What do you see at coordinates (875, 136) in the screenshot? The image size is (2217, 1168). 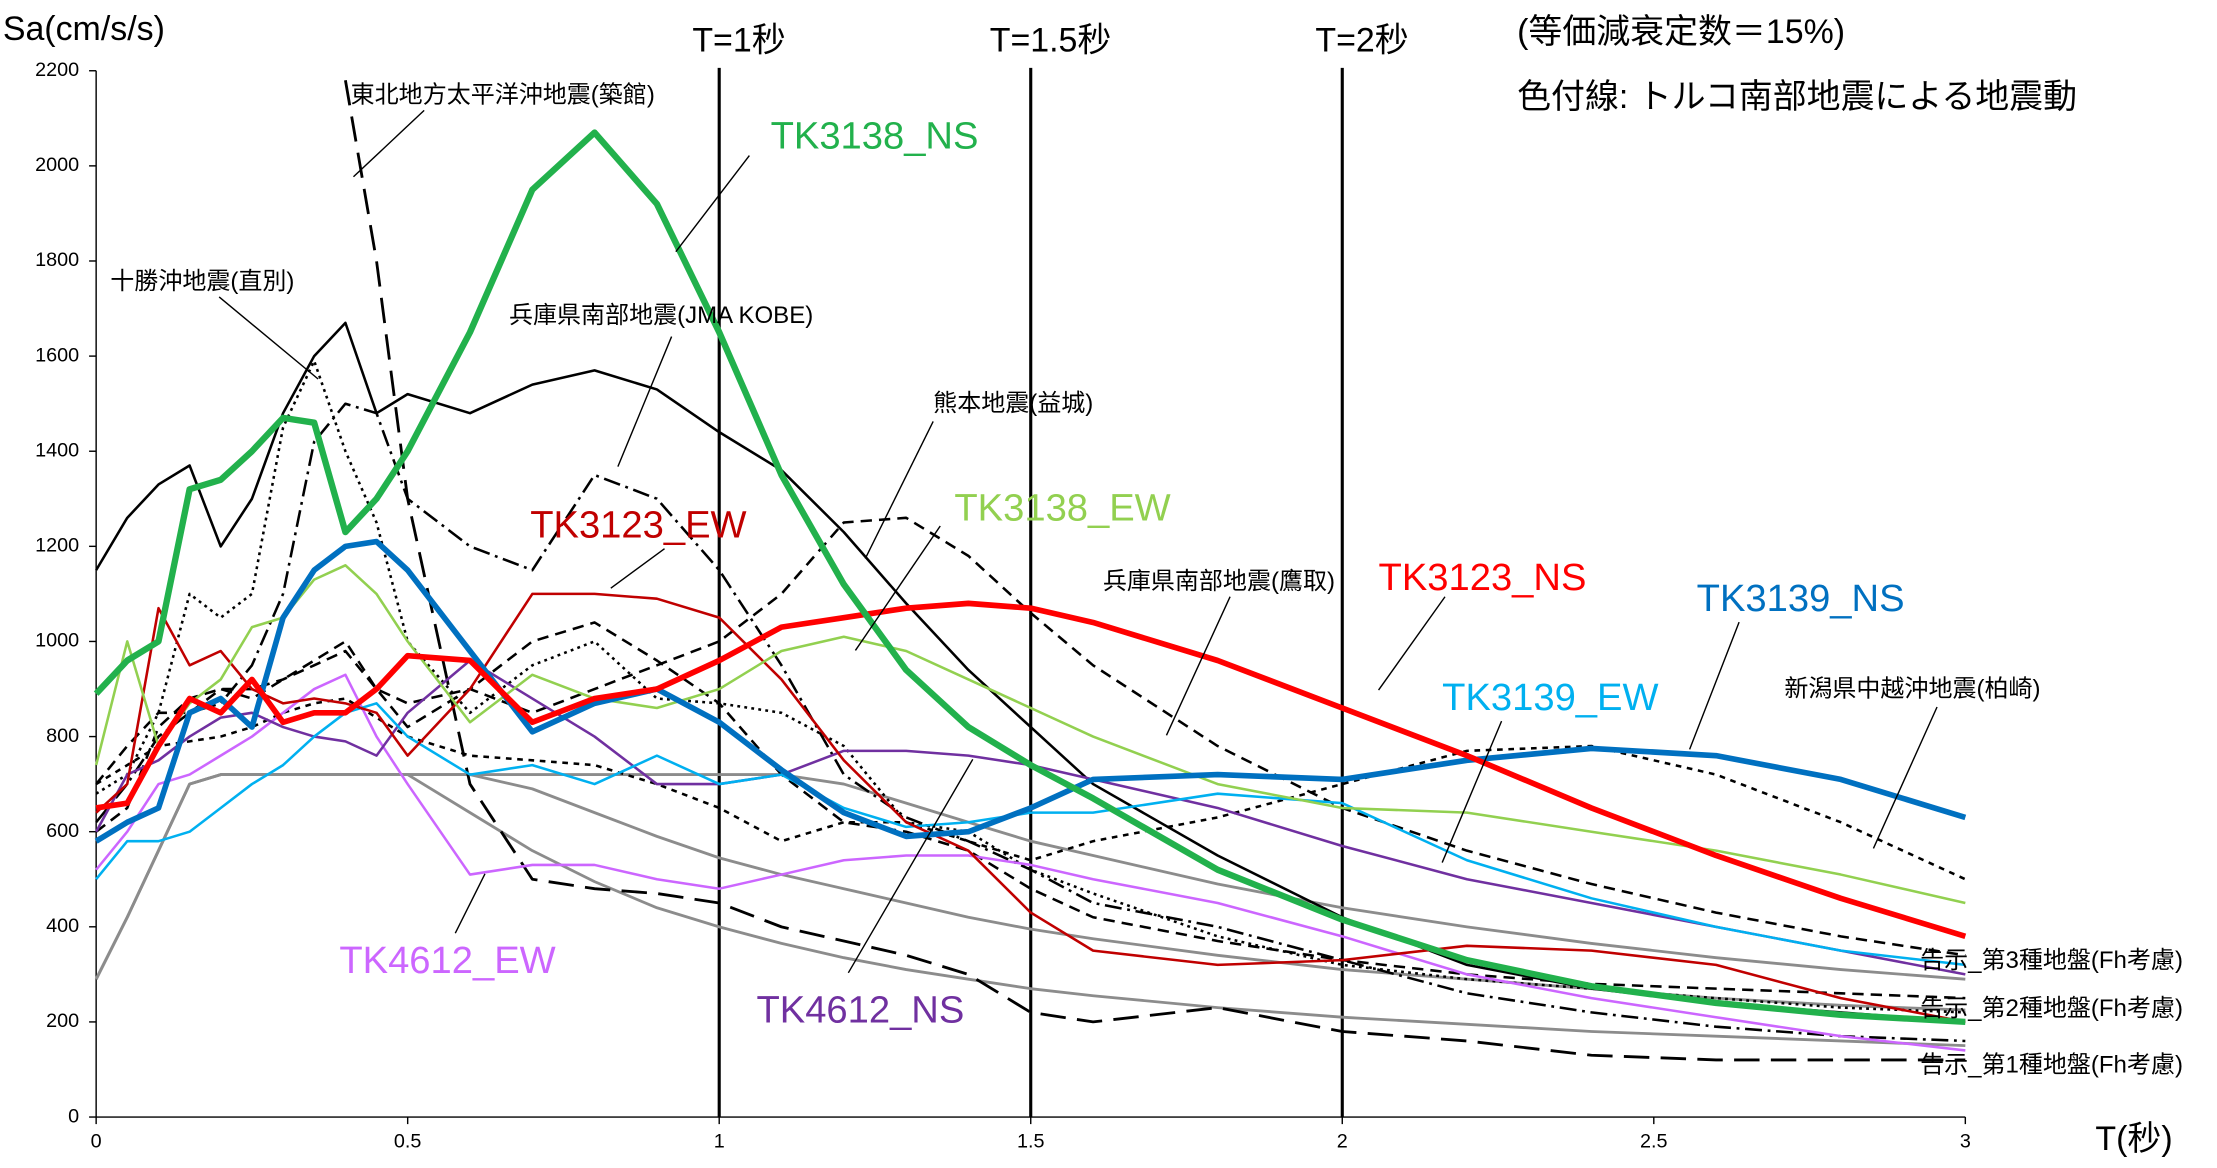 I see `series-label: TK3138_NS` at bounding box center [875, 136].